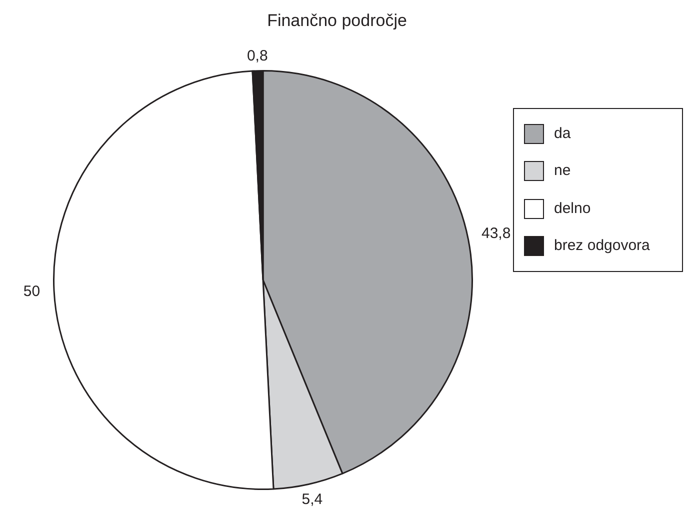 Image resolution: width=685 pixels, height=512 pixels. What do you see at coordinates (602, 246) in the screenshot?
I see `legend-label: brez odgovora` at bounding box center [602, 246].